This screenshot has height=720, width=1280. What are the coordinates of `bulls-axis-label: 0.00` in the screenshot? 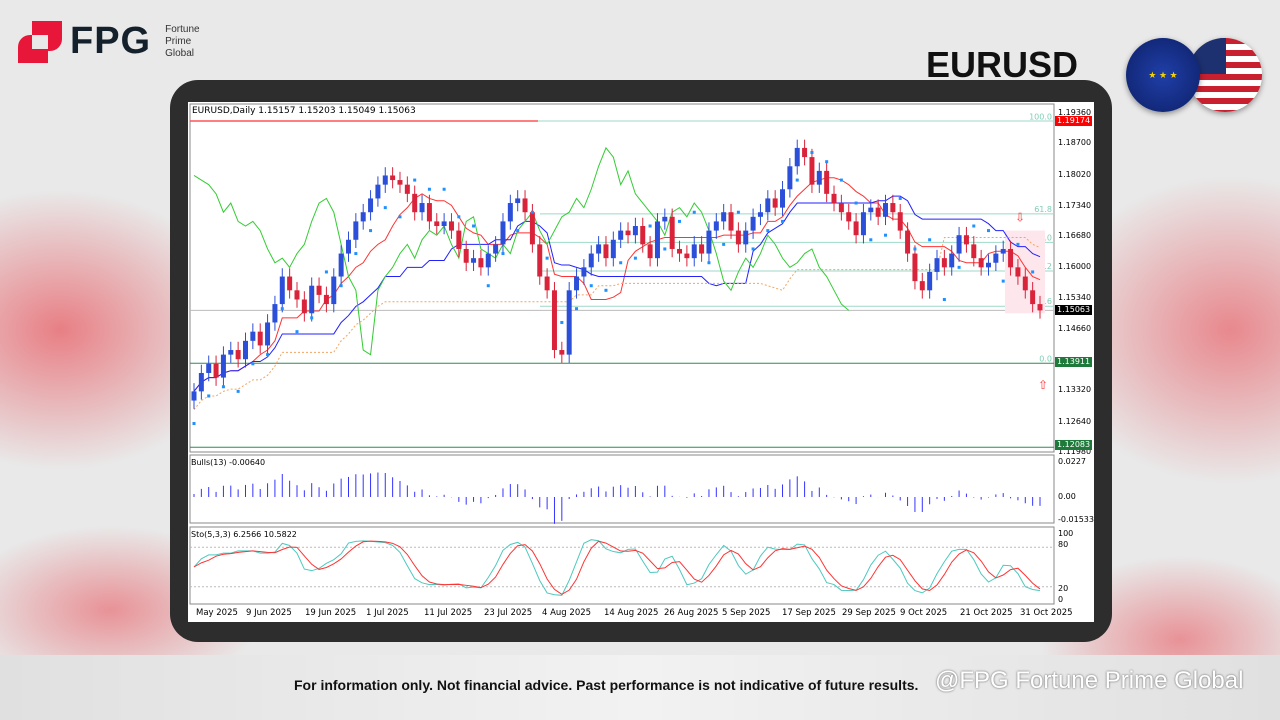 It's located at (1067, 496).